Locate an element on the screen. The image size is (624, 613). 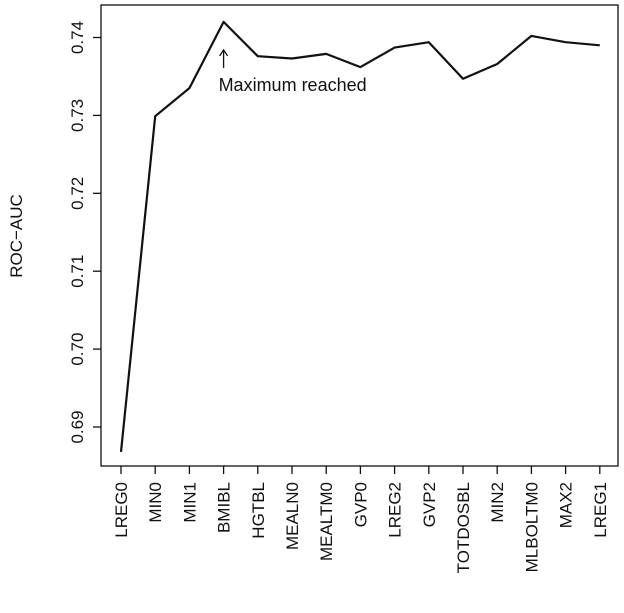
x-tick-label: TOTDOSBL is located at coordinates (463, 527).